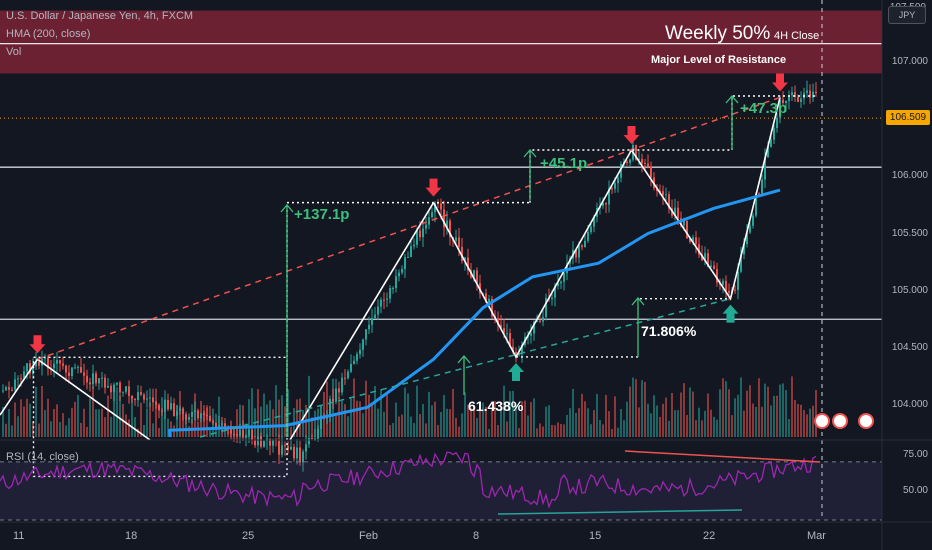 The width and height of the screenshot is (932, 550). What do you see at coordinates (840, 421) in the screenshot?
I see `event-icon` at bounding box center [840, 421].